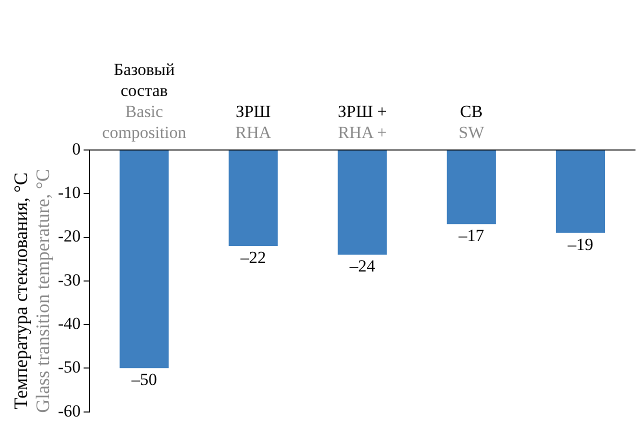  What do you see at coordinates (471, 236) in the screenshot?
I see `data-label: –17` at bounding box center [471, 236].